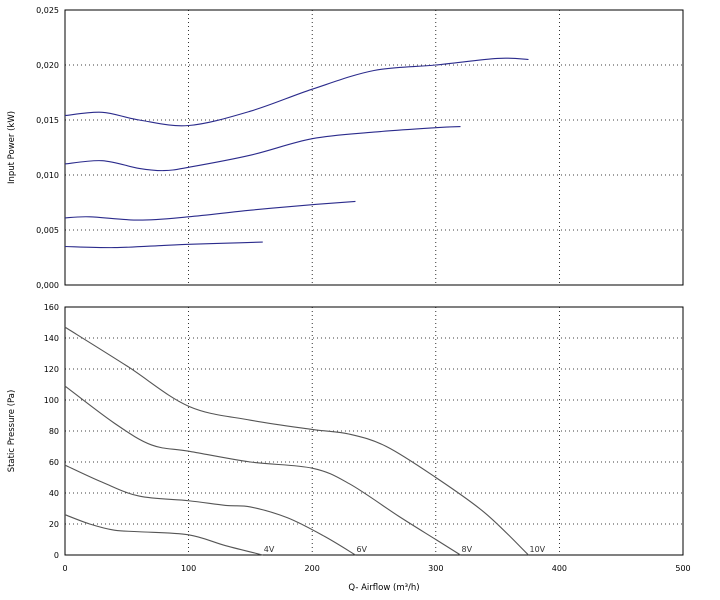 The height and width of the screenshot is (600, 720). Describe the element at coordinates (47, 120) in the screenshot. I see `power-y-tick-label: 0,015` at that location.